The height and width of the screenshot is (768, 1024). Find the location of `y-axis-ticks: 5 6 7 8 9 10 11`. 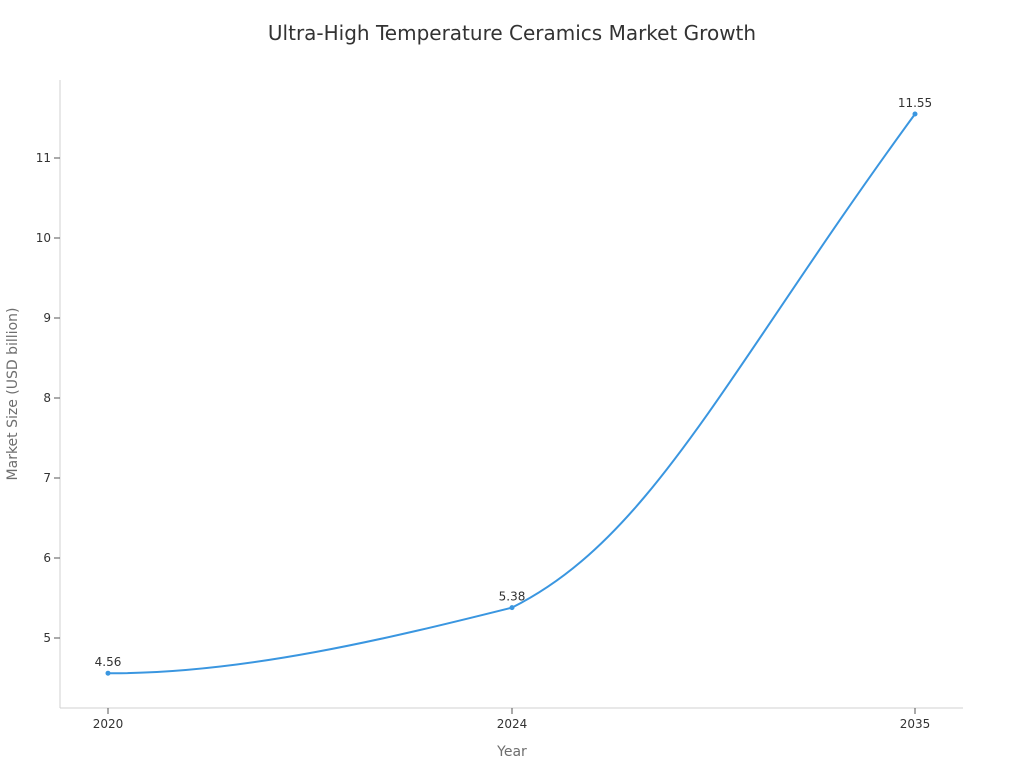

y-axis-ticks: 5 6 7 8 9 10 11 is located at coordinates (48, 398).